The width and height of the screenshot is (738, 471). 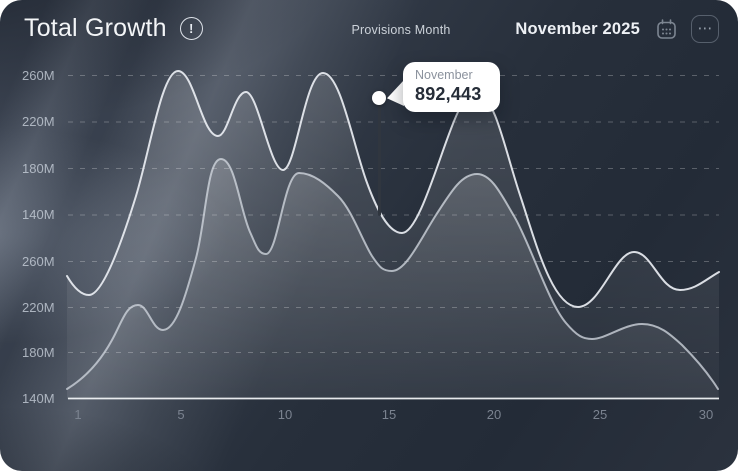 I want to click on marker-line, so click(x=379, y=159).